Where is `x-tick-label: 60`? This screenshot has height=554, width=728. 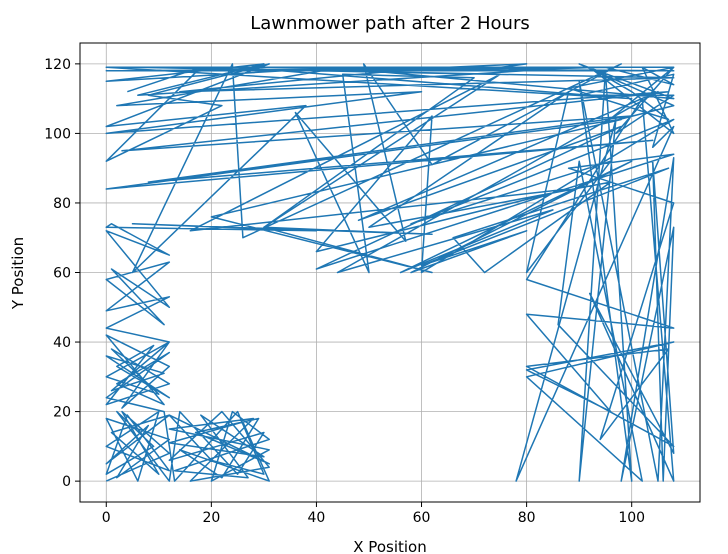
x-tick-label: 60 is located at coordinates (422, 518).